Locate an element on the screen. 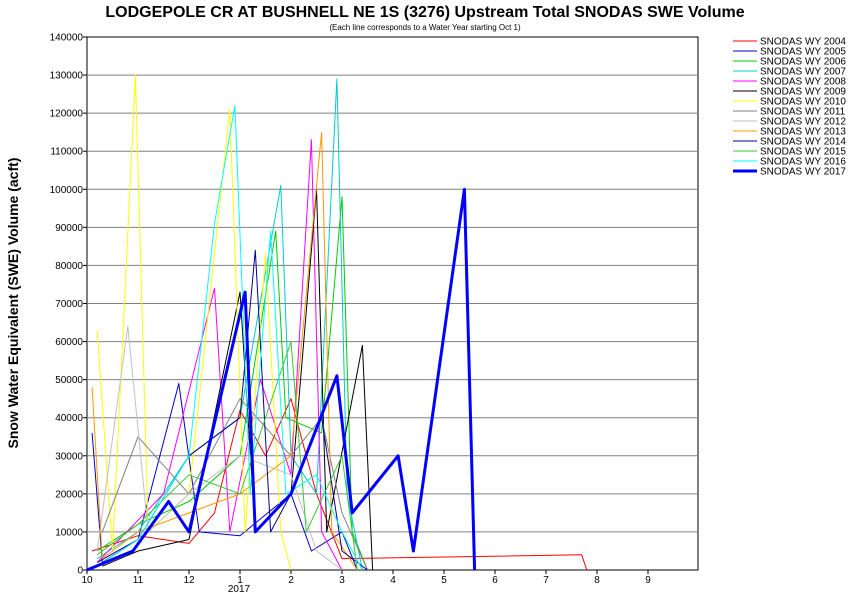 The width and height of the screenshot is (850, 600). x-tick-label: 6 is located at coordinates (495, 580).